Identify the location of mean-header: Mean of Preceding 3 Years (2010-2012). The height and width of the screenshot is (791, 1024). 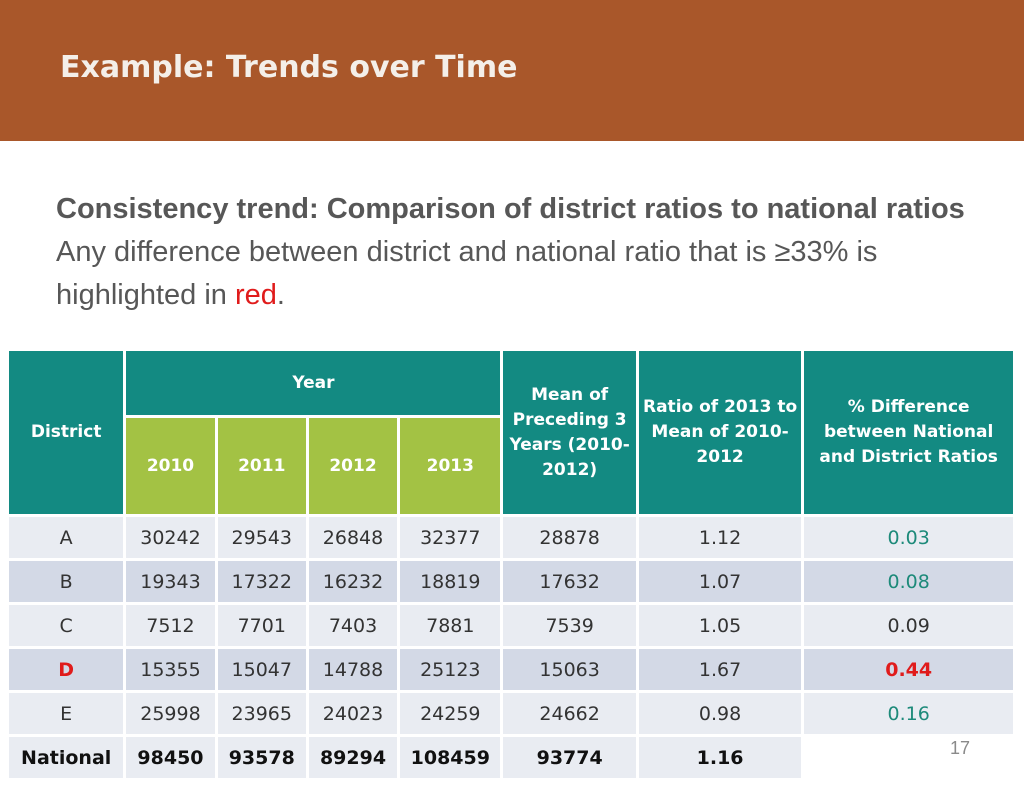
(569, 432).